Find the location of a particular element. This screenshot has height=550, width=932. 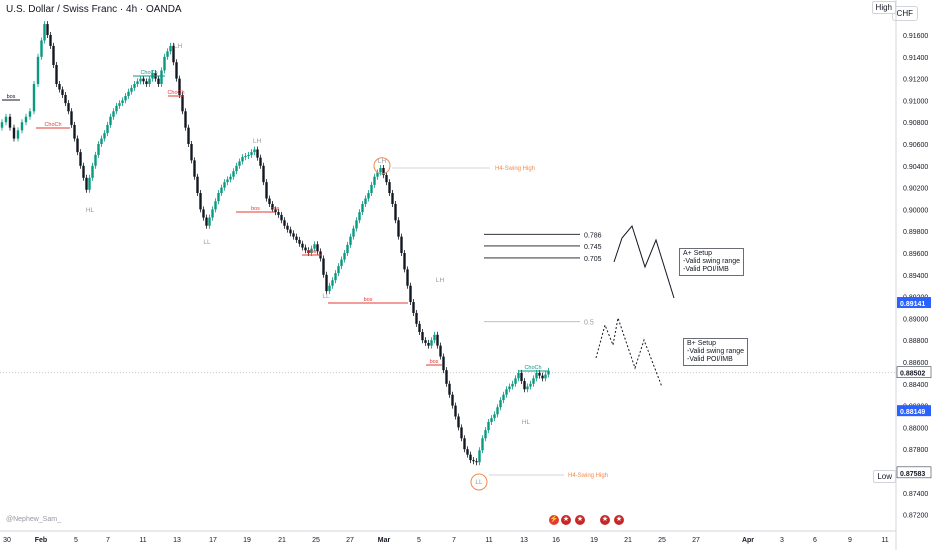

y-tick-label: 0.89400 is located at coordinates (915, 276).